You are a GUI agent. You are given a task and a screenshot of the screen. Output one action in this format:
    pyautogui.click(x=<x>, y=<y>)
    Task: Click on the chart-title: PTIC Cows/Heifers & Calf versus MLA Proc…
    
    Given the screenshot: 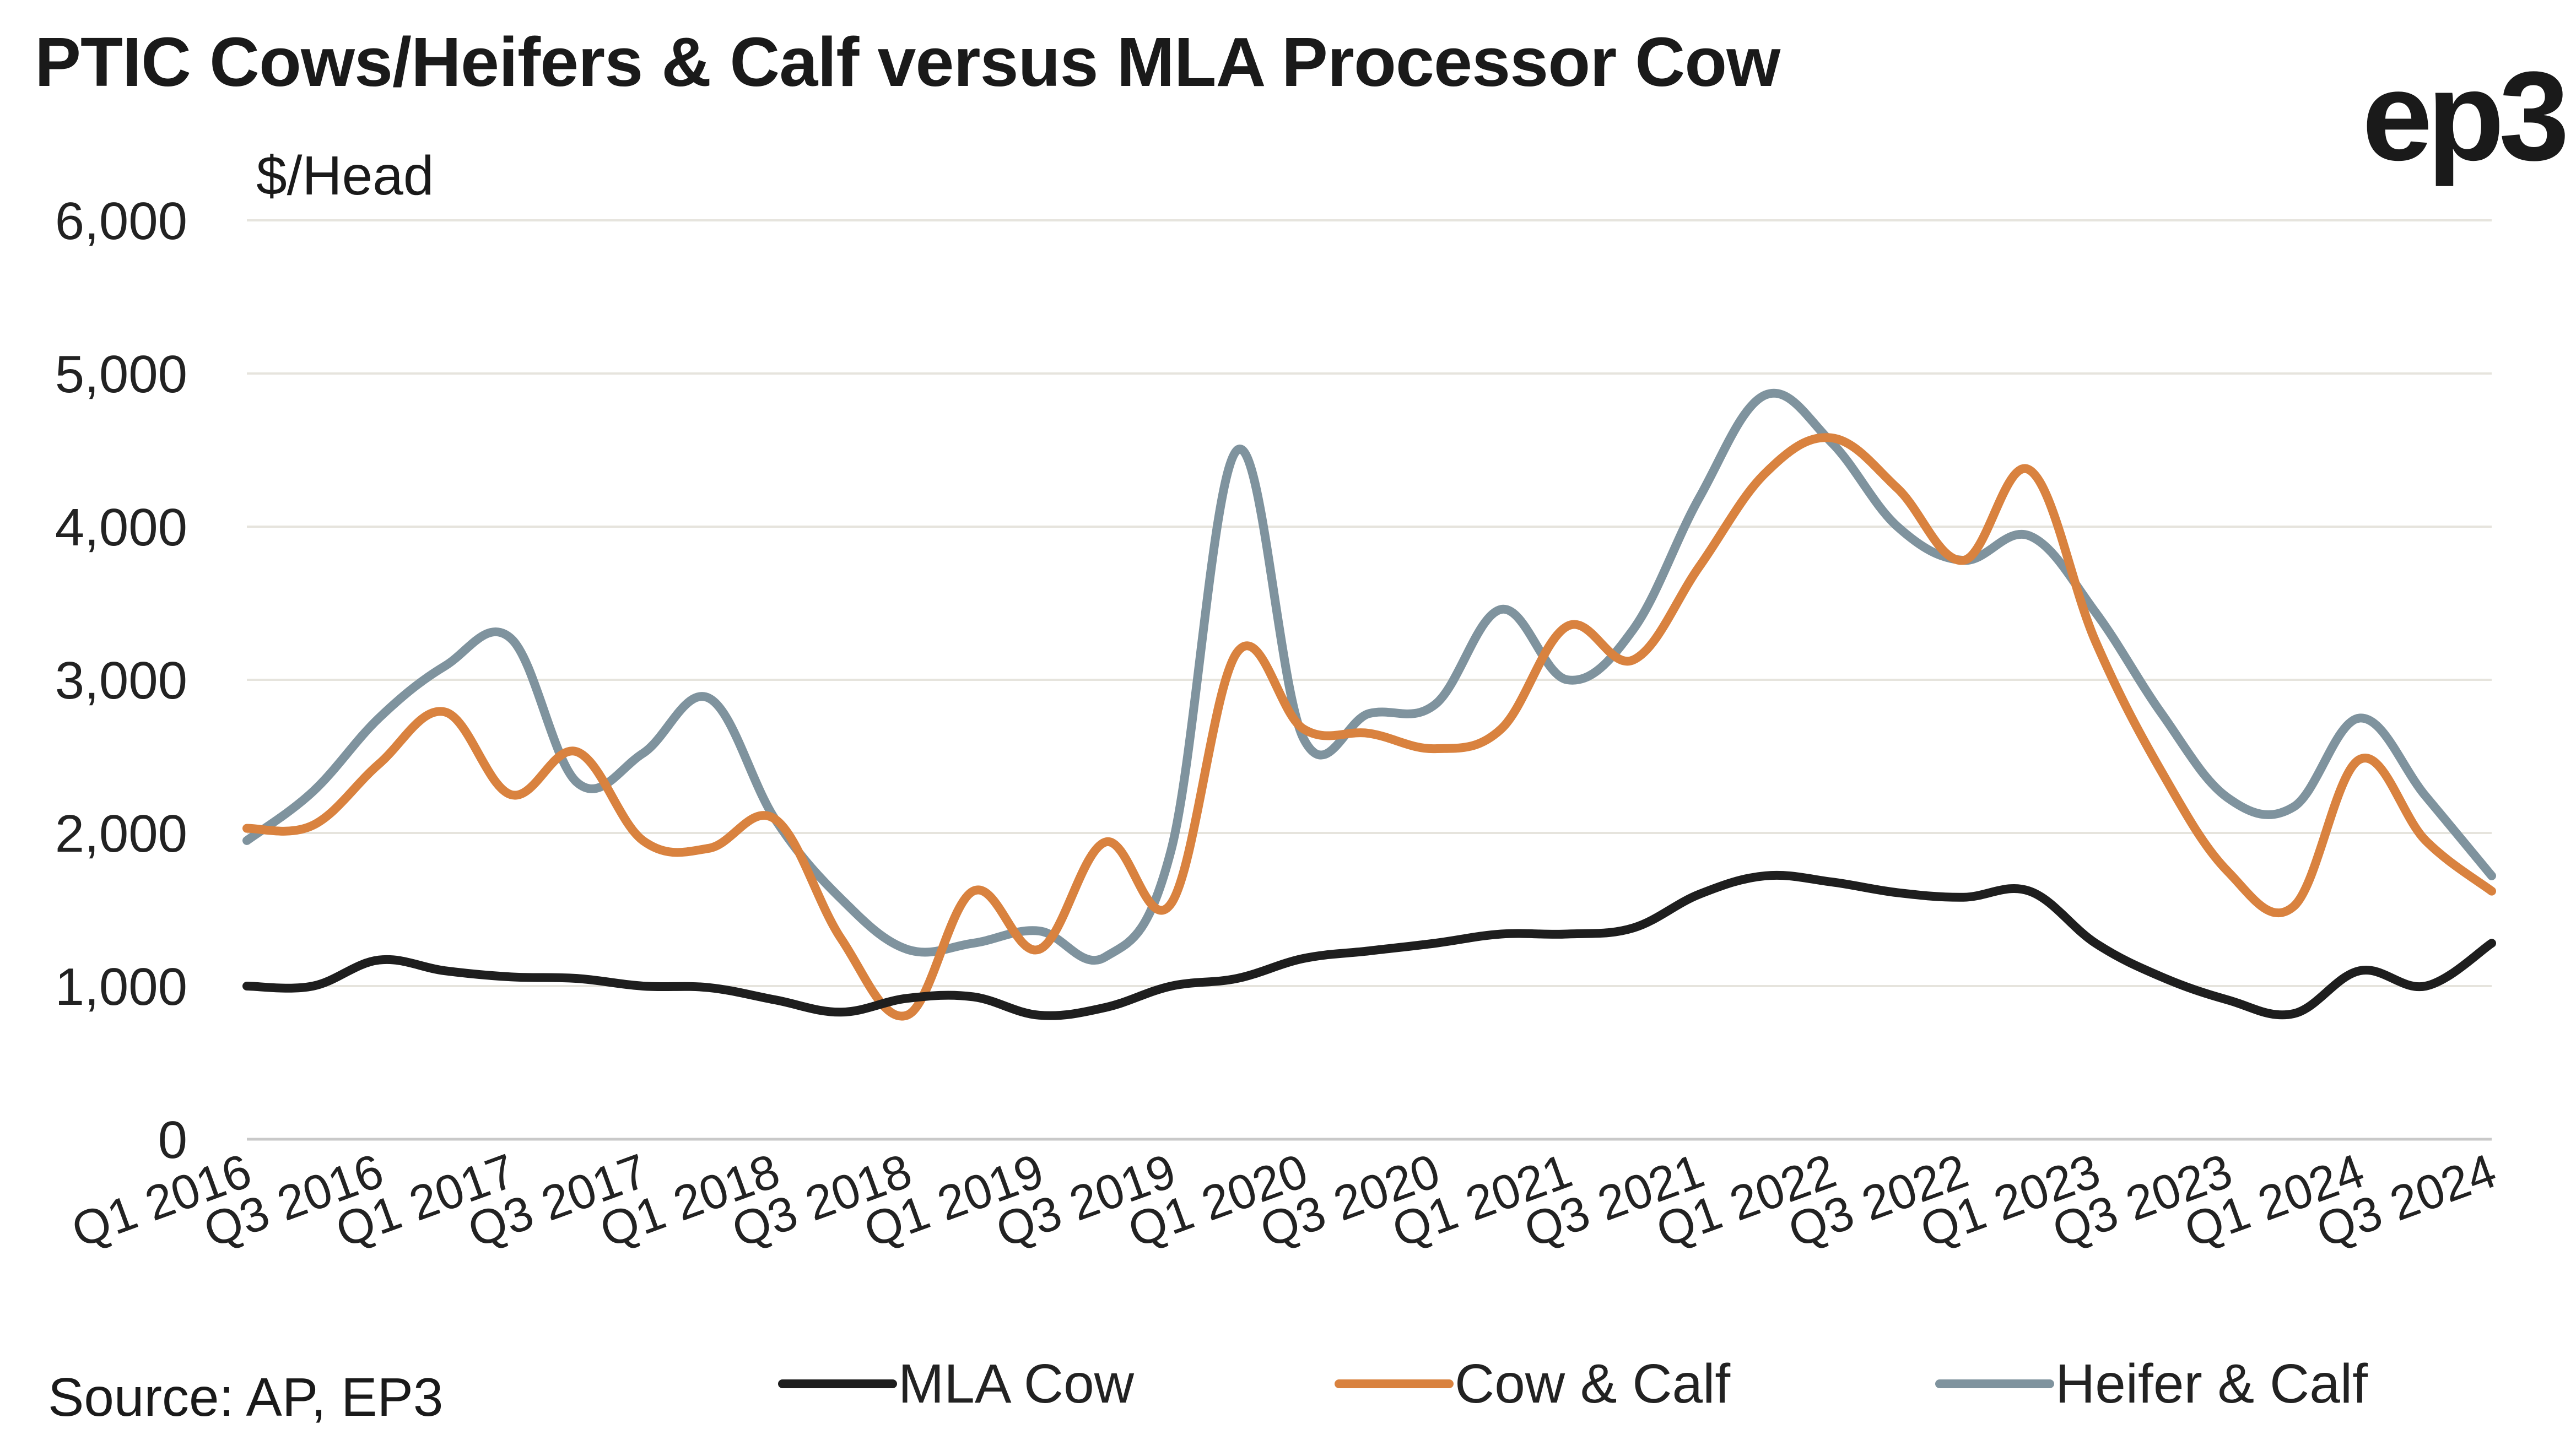 What is the action you would take?
    pyautogui.click(x=907, y=62)
    